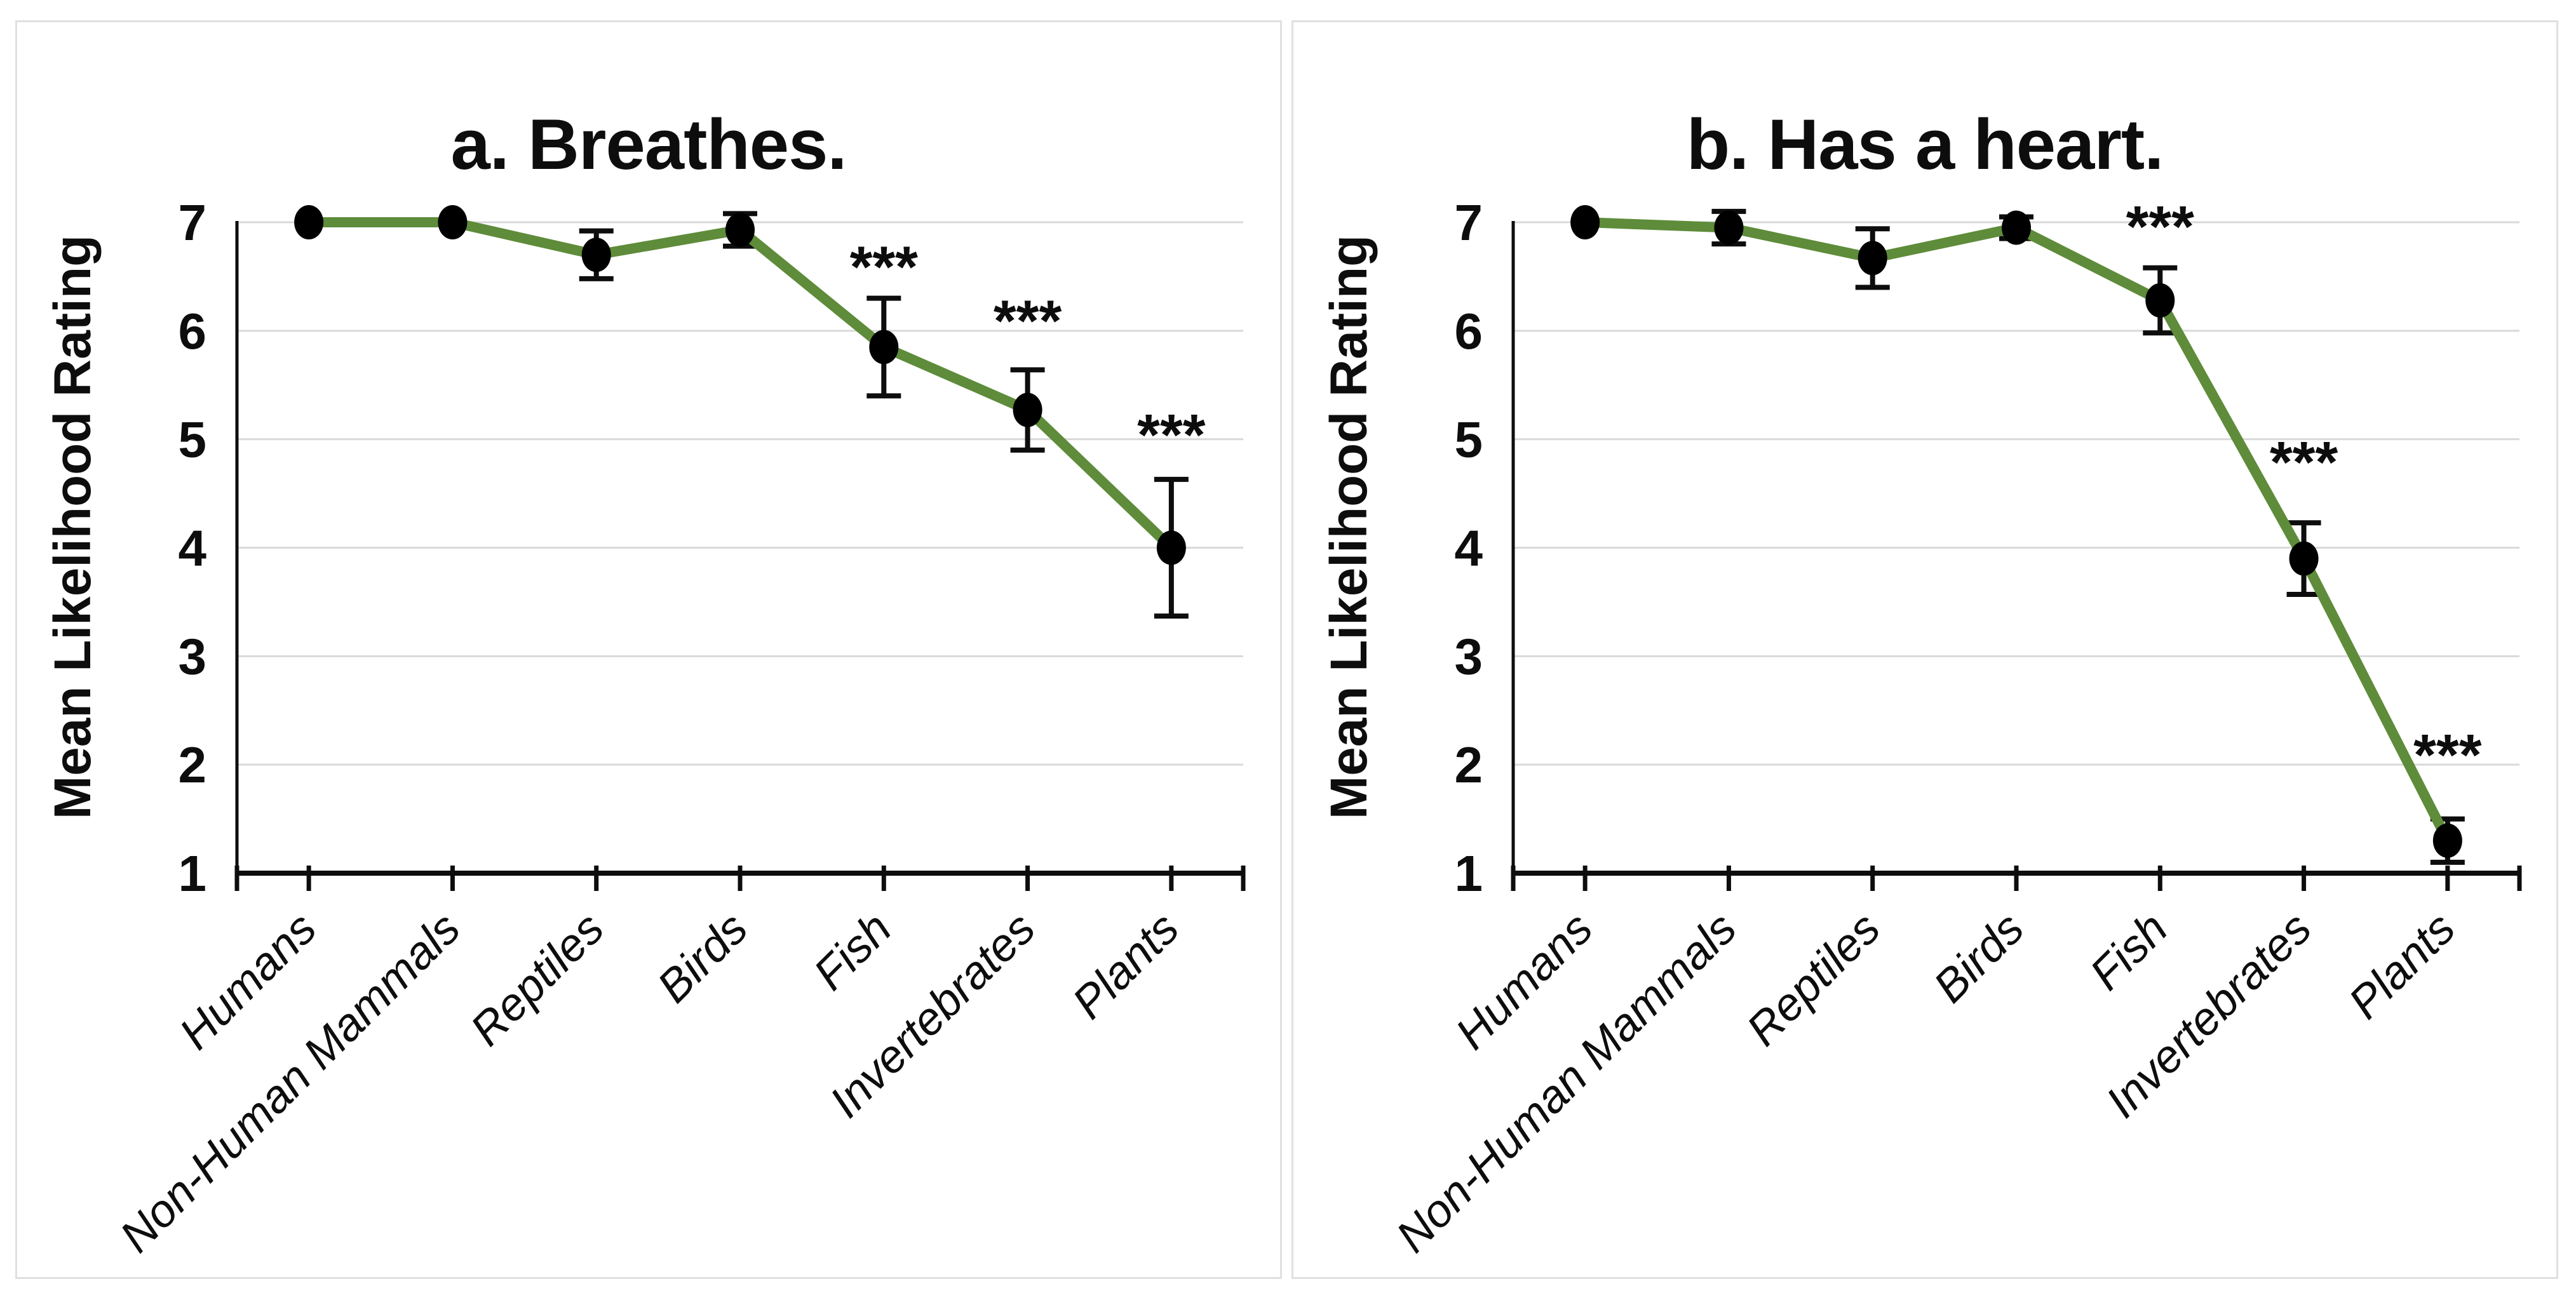 This screenshot has height=1305, width=2576. Describe the element at coordinates (648, 144) in the screenshot. I see `chart-title-breathes: a. Breathes.` at that location.